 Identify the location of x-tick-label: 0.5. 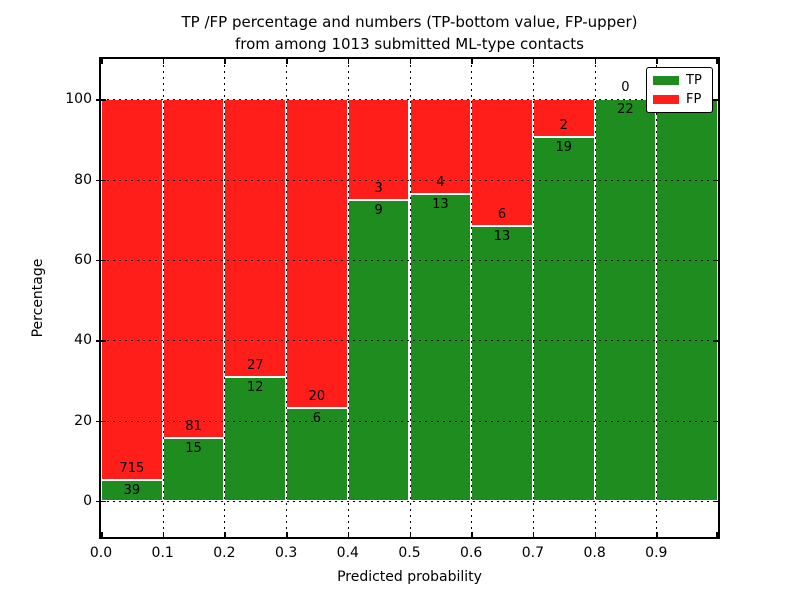
(409, 553).